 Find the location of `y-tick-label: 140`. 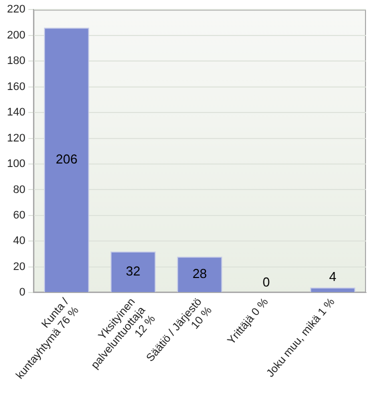

y-tick-label: 140 is located at coordinates (16, 112).